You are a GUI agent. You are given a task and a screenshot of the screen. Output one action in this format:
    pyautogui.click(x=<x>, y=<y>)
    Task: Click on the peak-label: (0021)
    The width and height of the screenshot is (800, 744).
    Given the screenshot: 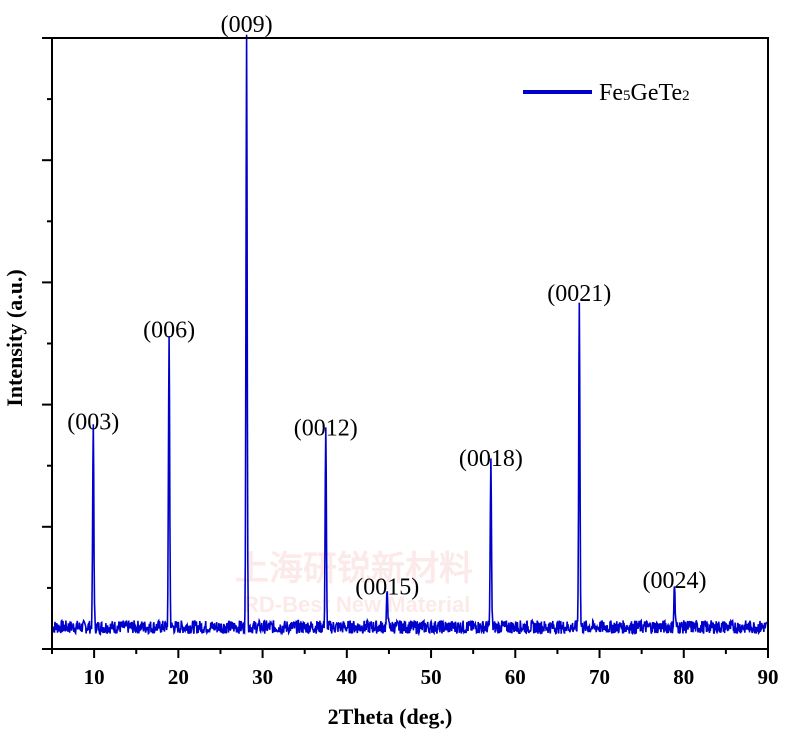 What is the action you would take?
    pyautogui.click(x=579, y=294)
    